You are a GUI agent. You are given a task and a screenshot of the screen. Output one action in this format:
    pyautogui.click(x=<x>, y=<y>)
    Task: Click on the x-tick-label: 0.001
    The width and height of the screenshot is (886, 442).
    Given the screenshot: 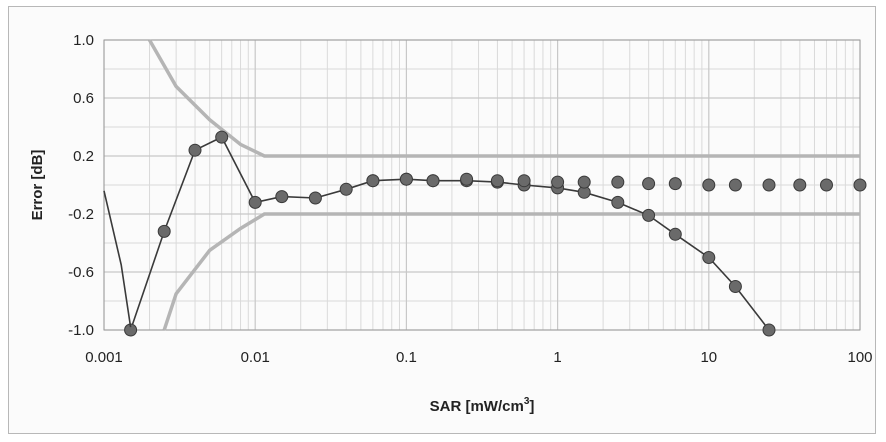 What is the action you would take?
    pyautogui.click(x=104, y=357)
    